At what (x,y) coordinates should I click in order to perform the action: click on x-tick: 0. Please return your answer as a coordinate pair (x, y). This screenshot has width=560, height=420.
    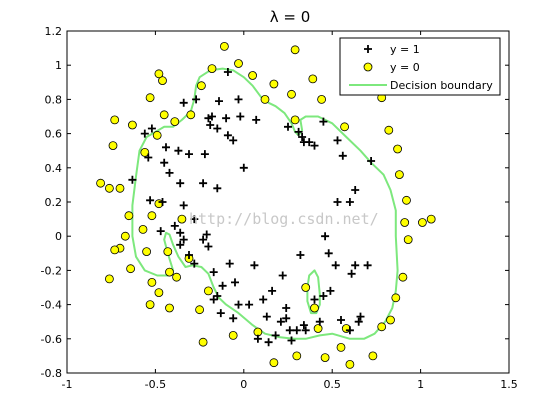
    Looking at the image, I should click on (243, 211).